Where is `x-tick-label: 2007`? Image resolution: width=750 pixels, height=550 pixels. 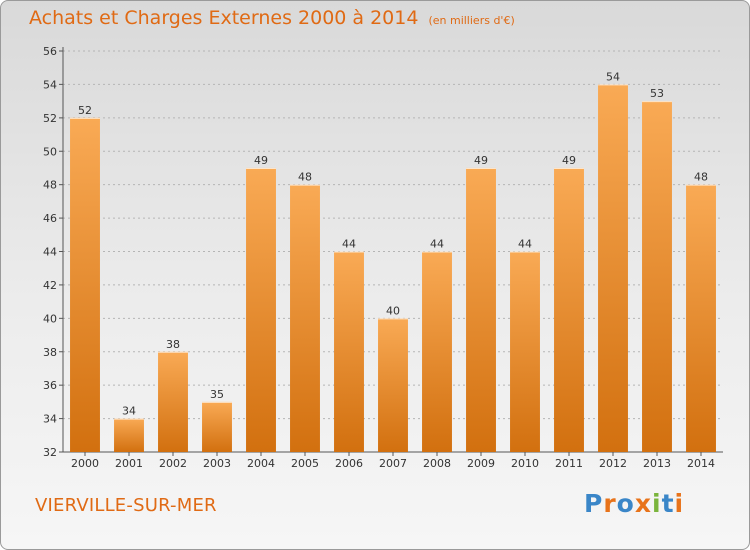
x-tick-label: 2007 is located at coordinates (393, 463).